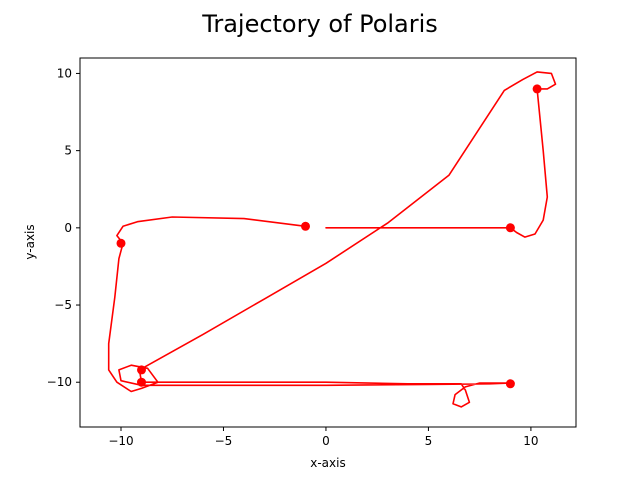 Image resolution: width=640 pixels, height=480 pixels. Describe the element at coordinates (319, 24) in the screenshot. I see `chart-title: Trajectory of Polaris` at that location.